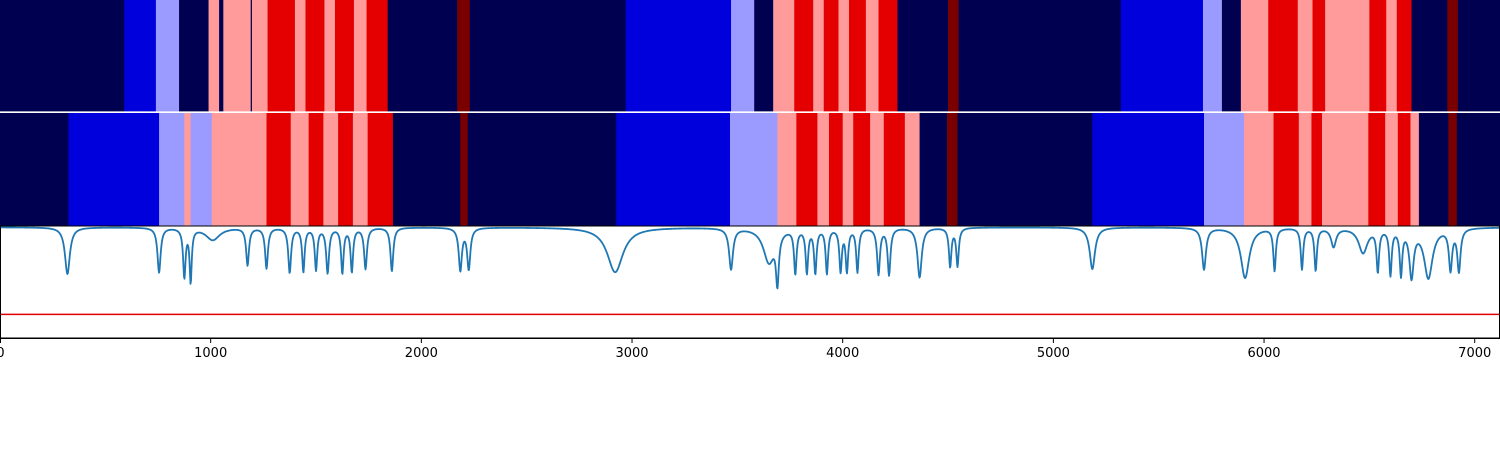  Describe the element at coordinates (631, 353) in the screenshot. I see `x-tick-label: 3000` at that location.